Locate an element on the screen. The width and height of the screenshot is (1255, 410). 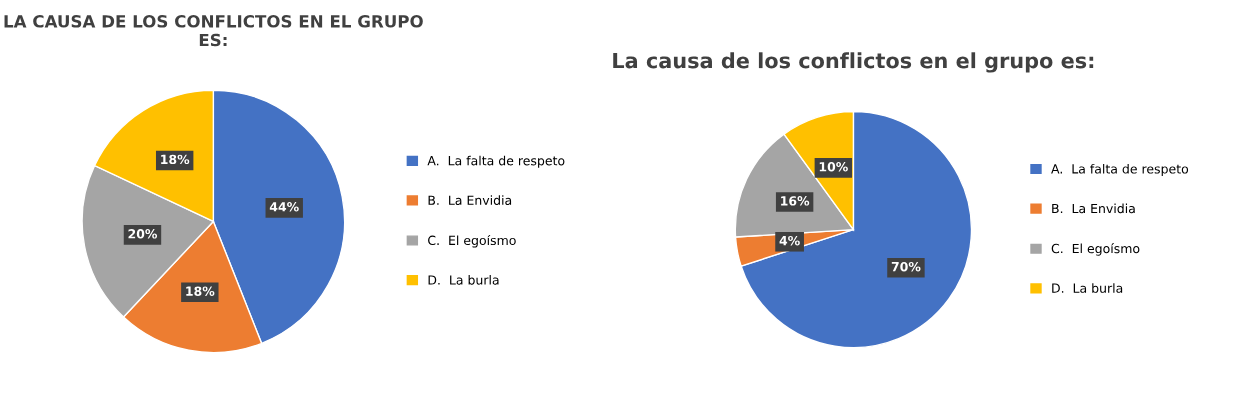
data-label: 16% is located at coordinates (795, 201).